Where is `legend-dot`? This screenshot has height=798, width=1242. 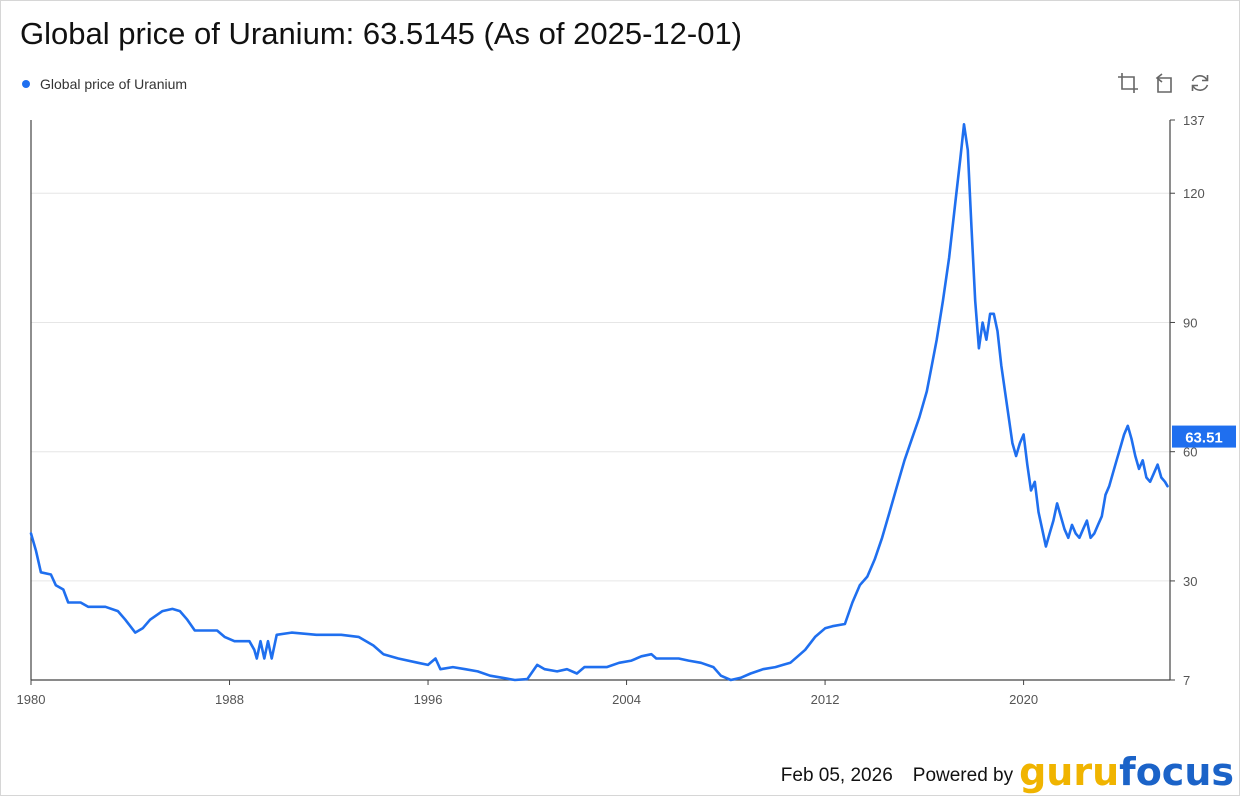
legend-dot is located at coordinates (26, 84).